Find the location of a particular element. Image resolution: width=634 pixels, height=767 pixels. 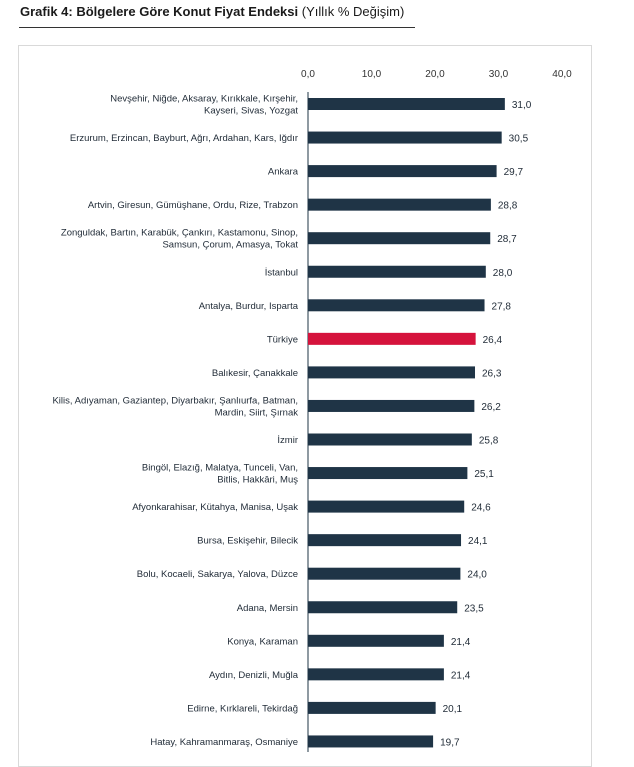

chart-title-unit: (Yıllık % Değişim) is located at coordinates (353, 11).